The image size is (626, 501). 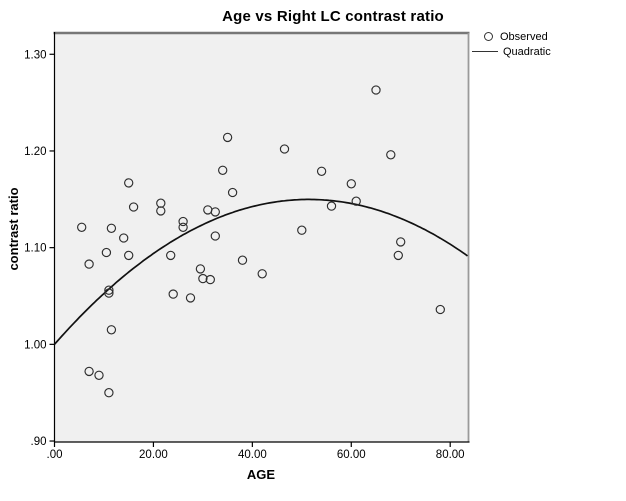 What do you see at coordinates (35, 249) in the screenshot?
I see `y-tick-label: 1.10` at bounding box center [35, 249].